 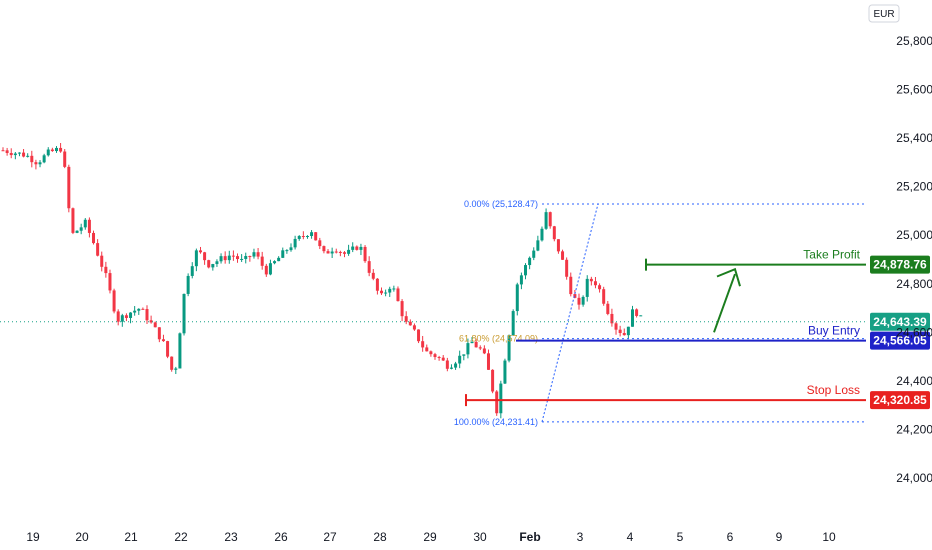 I want to click on x-tick-label: Feb, so click(x=529, y=537).